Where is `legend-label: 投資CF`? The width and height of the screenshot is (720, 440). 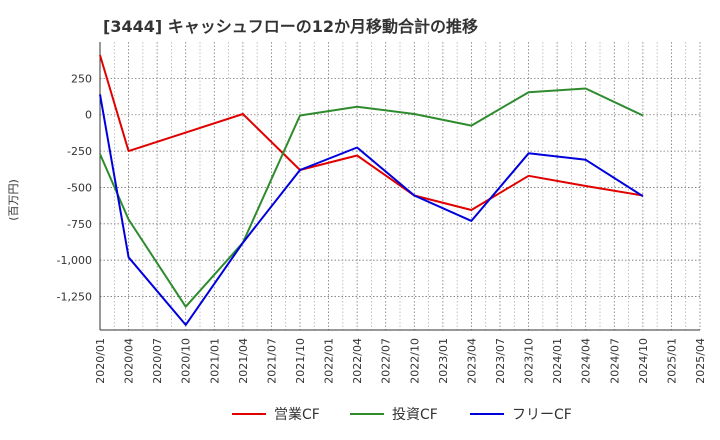
legend-label: 投資CF is located at coordinates (415, 415).